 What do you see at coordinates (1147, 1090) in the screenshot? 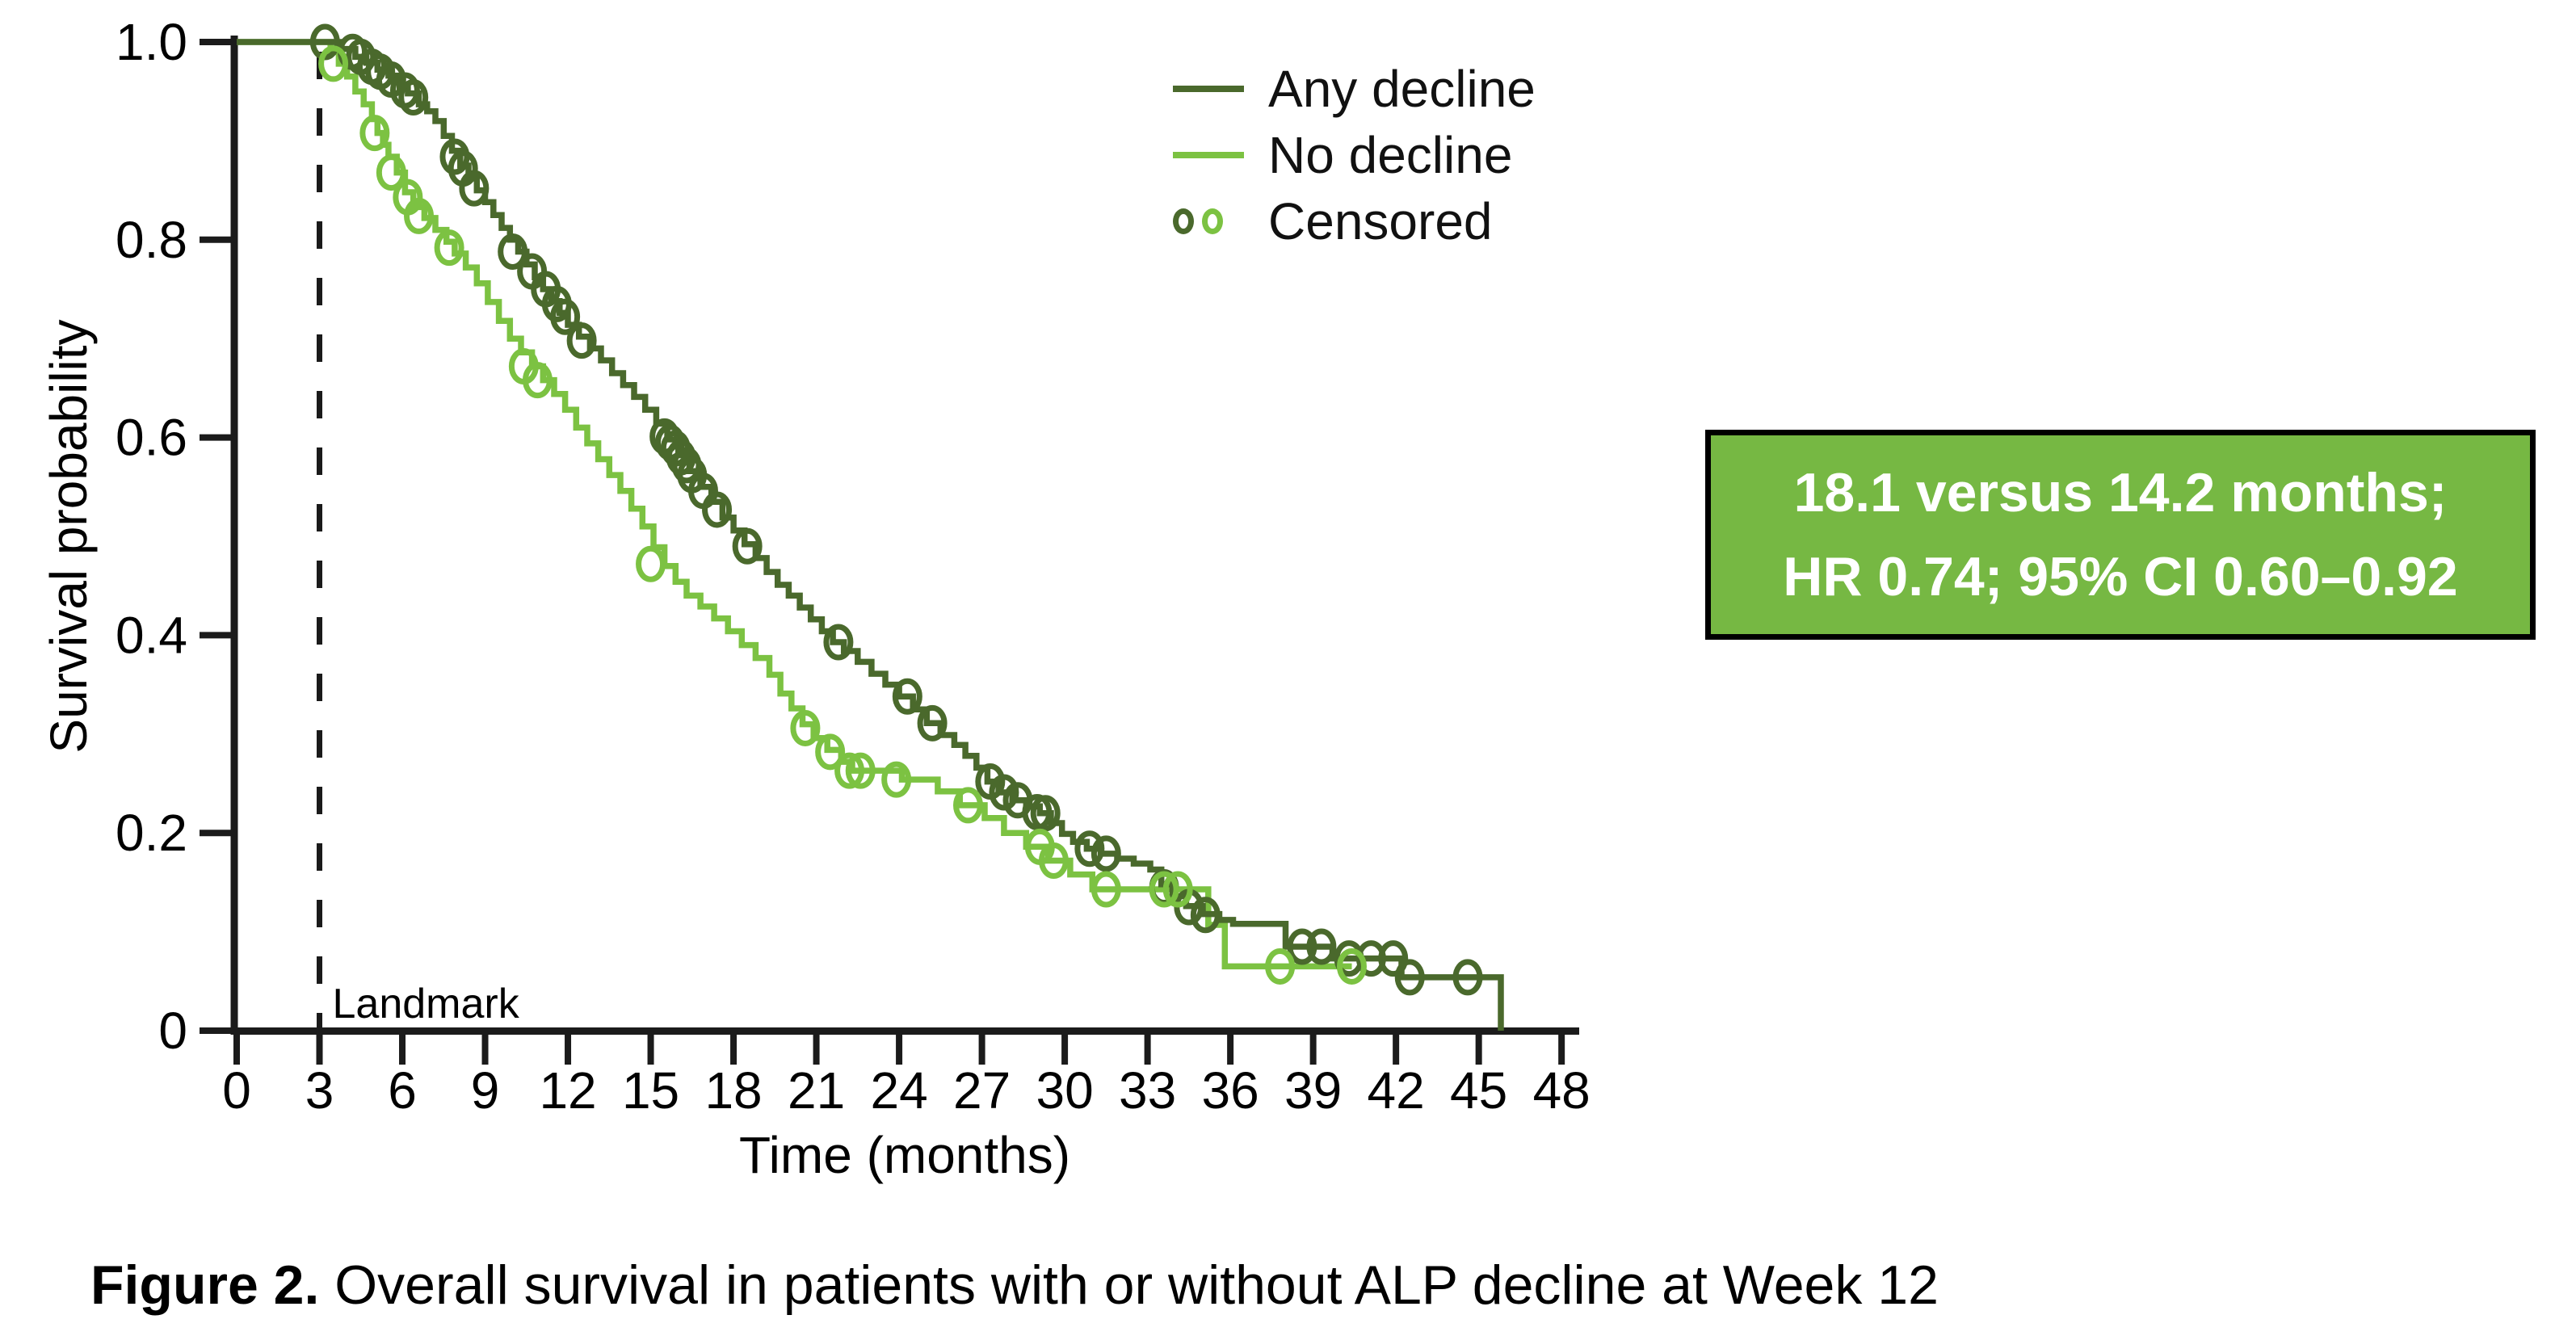
I see `x-tick-label: 33` at bounding box center [1147, 1090].